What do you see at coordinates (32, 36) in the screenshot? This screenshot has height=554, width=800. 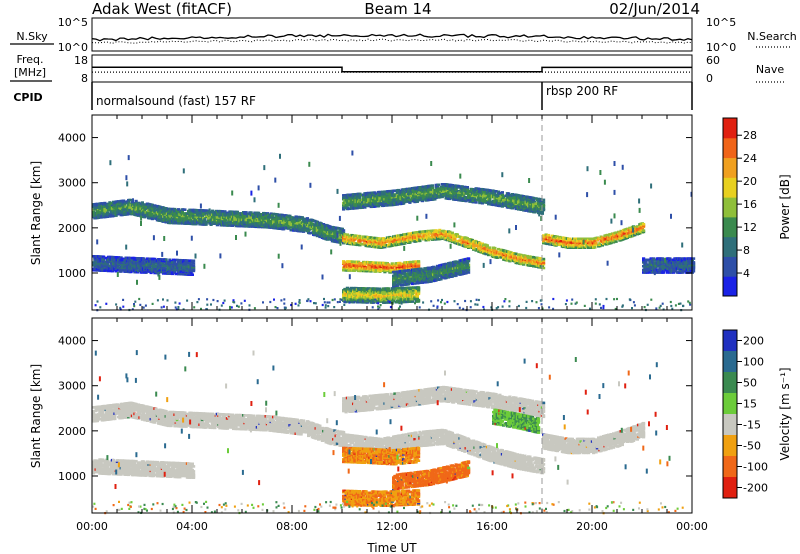 I see `noise-sky-label: N.Sky` at bounding box center [32, 36].